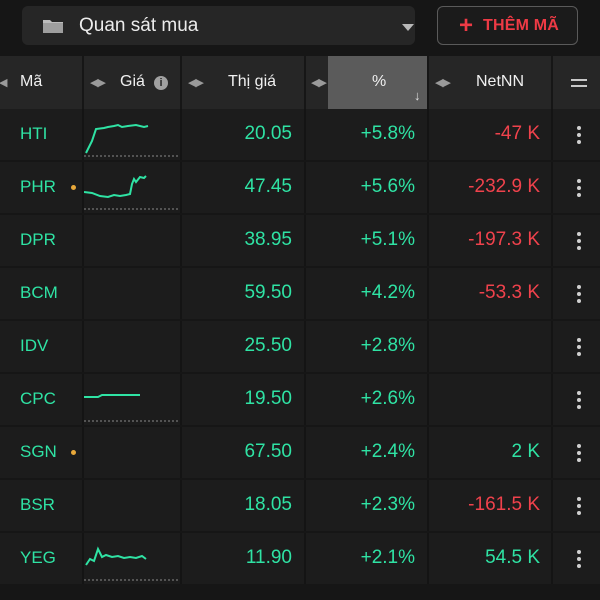  Describe the element at coordinates (34, 133) in the screenshot. I see `symbol-cell: HTI` at that location.